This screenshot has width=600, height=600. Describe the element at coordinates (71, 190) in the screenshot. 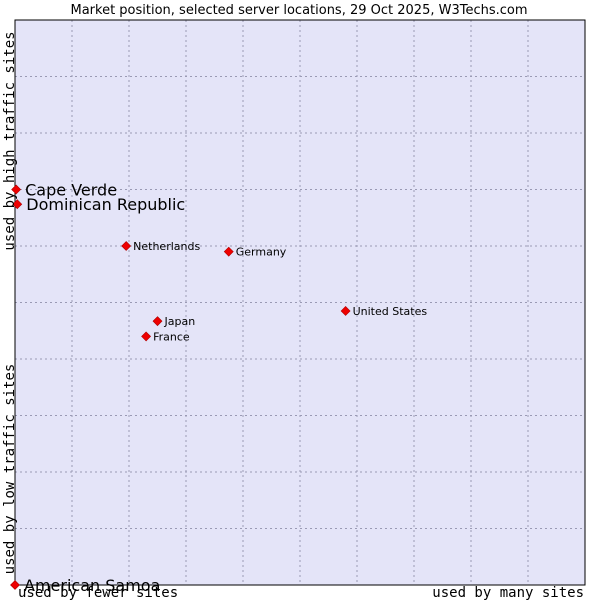

I see `point-label: Cape Verde` at that location.